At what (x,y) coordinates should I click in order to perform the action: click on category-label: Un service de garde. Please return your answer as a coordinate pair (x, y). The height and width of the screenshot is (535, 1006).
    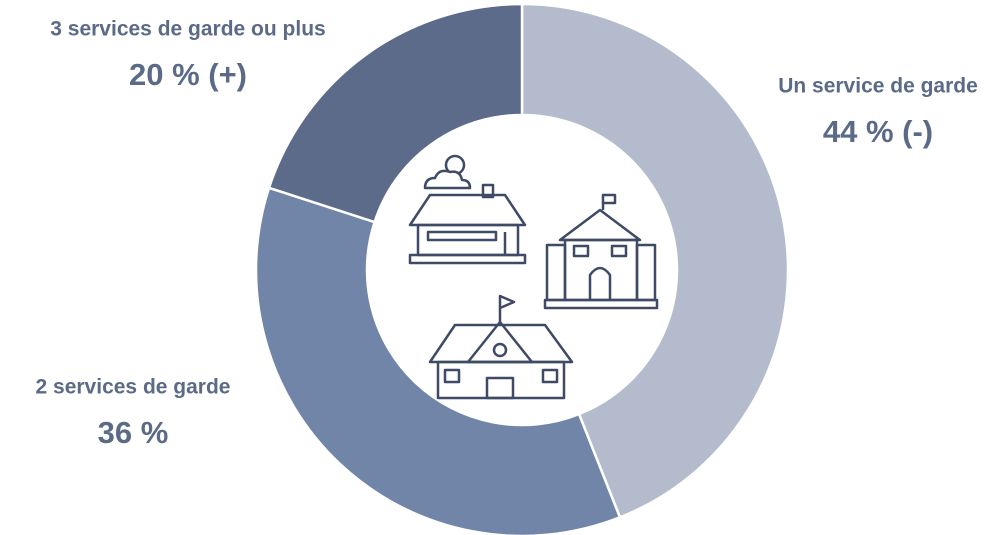
    Looking at the image, I should click on (878, 86).